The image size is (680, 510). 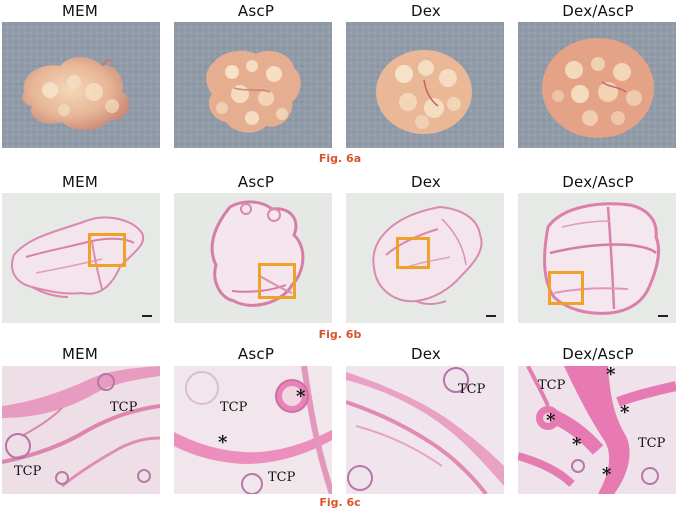 I want to click on gross-photo-dex-ascp, so click(x=597, y=85).